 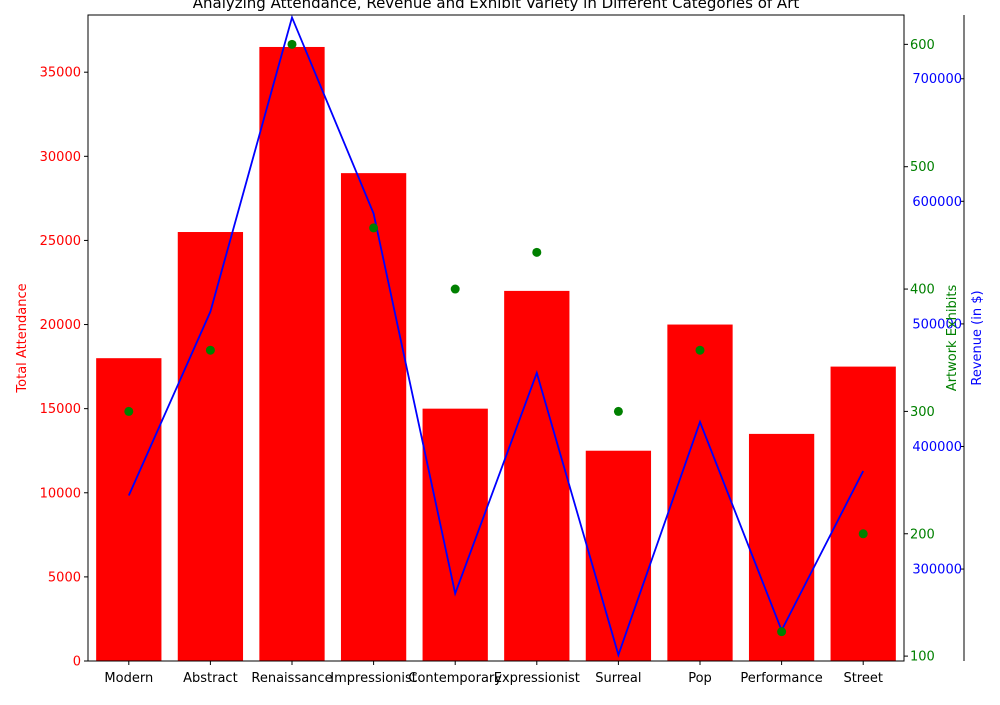 I want to click on y-tick-label-attendance: 25000, so click(x=60, y=241).